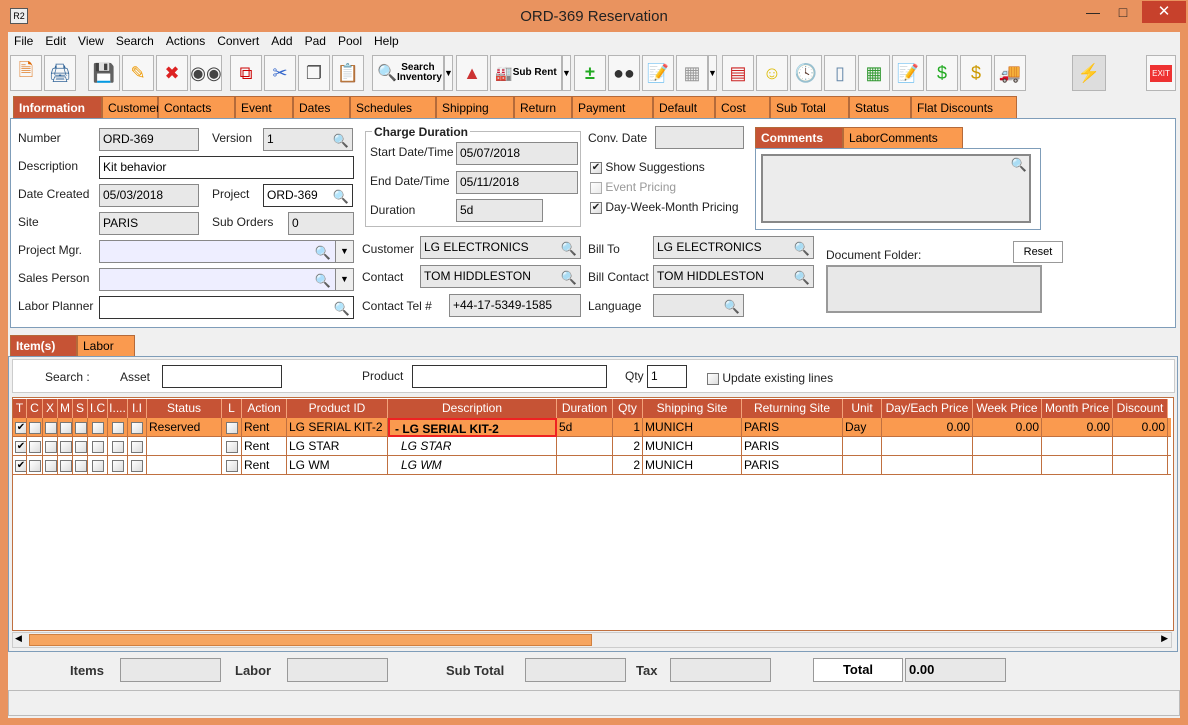 This screenshot has width=1188, height=725. I want to click on cell-product-id: LG STAR, so click(337, 446).